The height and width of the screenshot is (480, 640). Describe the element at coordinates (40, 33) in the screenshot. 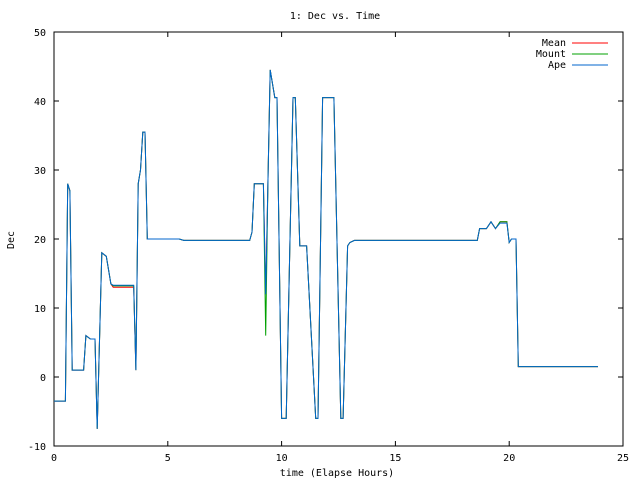

I see `y-tick-label: 50` at that location.